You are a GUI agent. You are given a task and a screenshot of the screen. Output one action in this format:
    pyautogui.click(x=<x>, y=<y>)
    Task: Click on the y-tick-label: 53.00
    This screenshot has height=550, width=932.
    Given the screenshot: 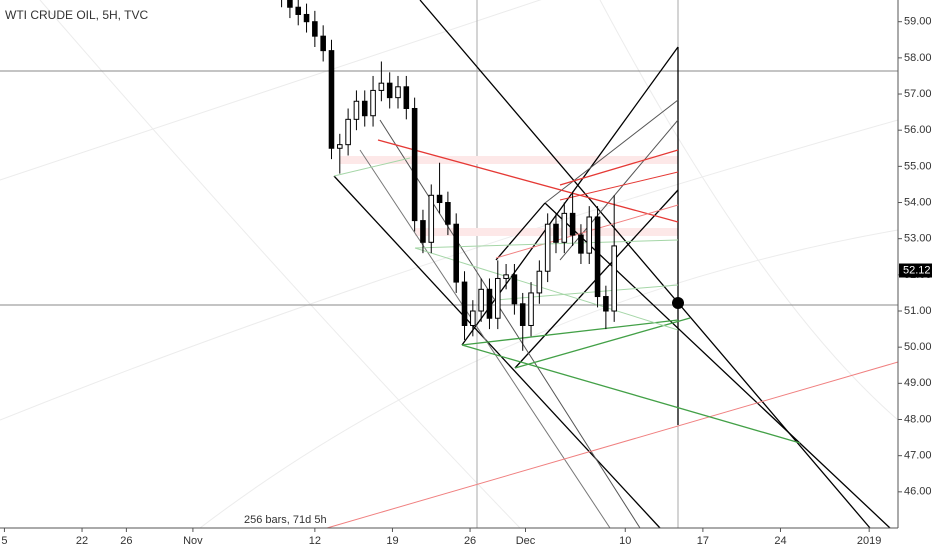 What is the action you would take?
    pyautogui.click(x=918, y=239)
    